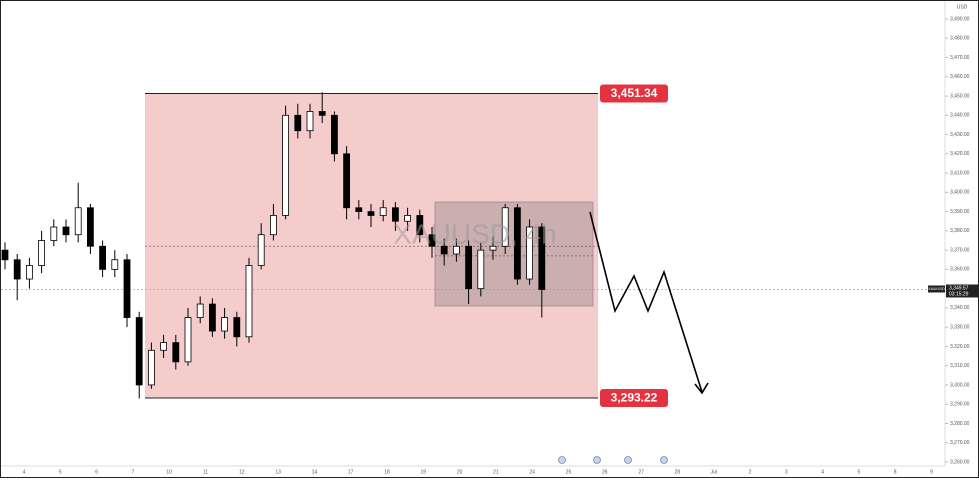  What do you see at coordinates (351, 472) in the screenshot?
I see `x-tick-label: 17` at bounding box center [351, 472].